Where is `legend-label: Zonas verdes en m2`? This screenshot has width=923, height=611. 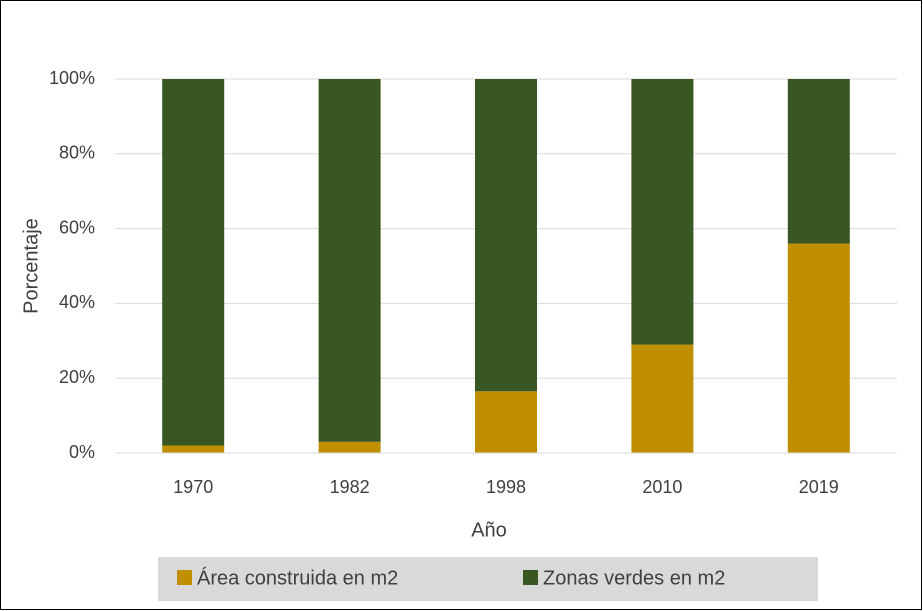 legend-label: Zonas verdes en m2 is located at coordinates (634, 578).